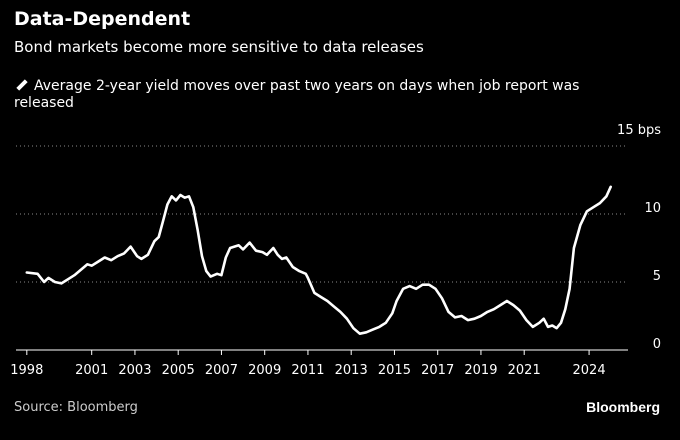 This screenshot has height=440, width=680. I want to click on x-tick-label: 2001, so click(91, 370).